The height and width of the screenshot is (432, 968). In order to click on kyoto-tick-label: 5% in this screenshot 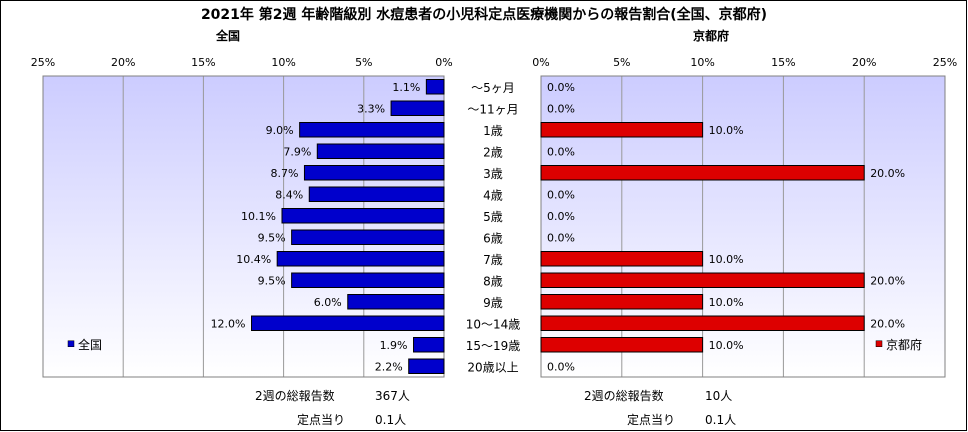, I will do `click(621, 62)`.